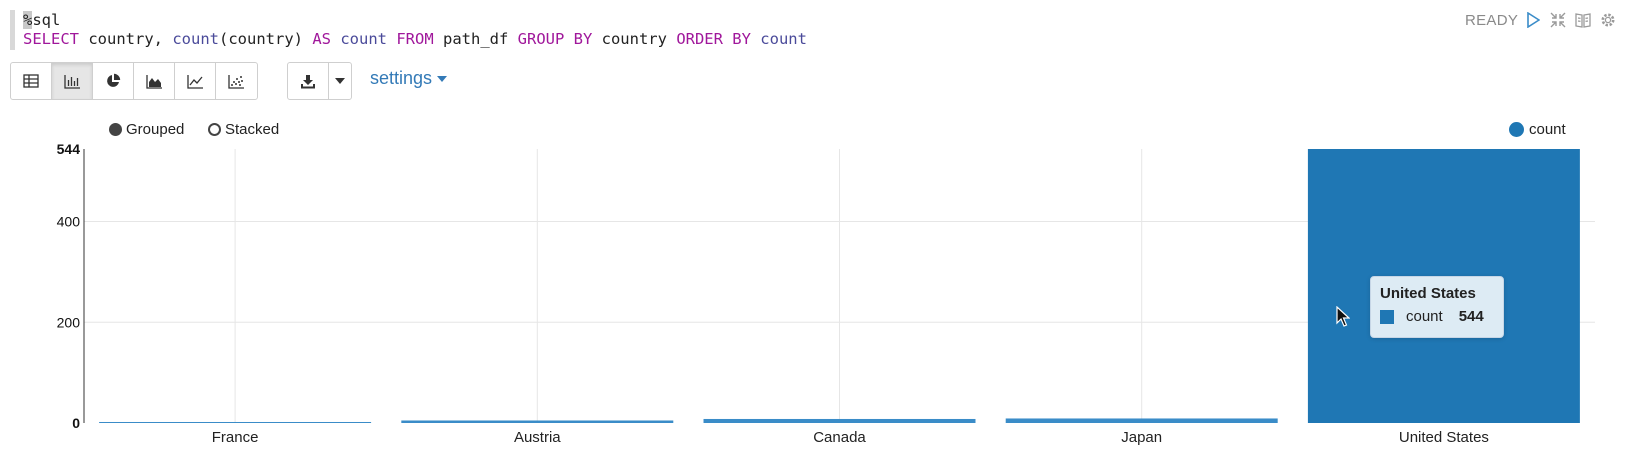 The width and height of the screenshot is (1627, 460). I want to click on table-view-button, so click(31, 81).